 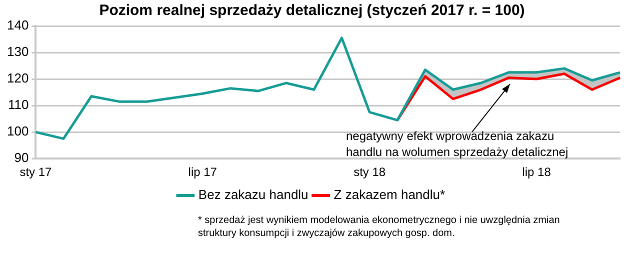 I want to click on x-tick-label: sty 17, so click(x=36, y=172).